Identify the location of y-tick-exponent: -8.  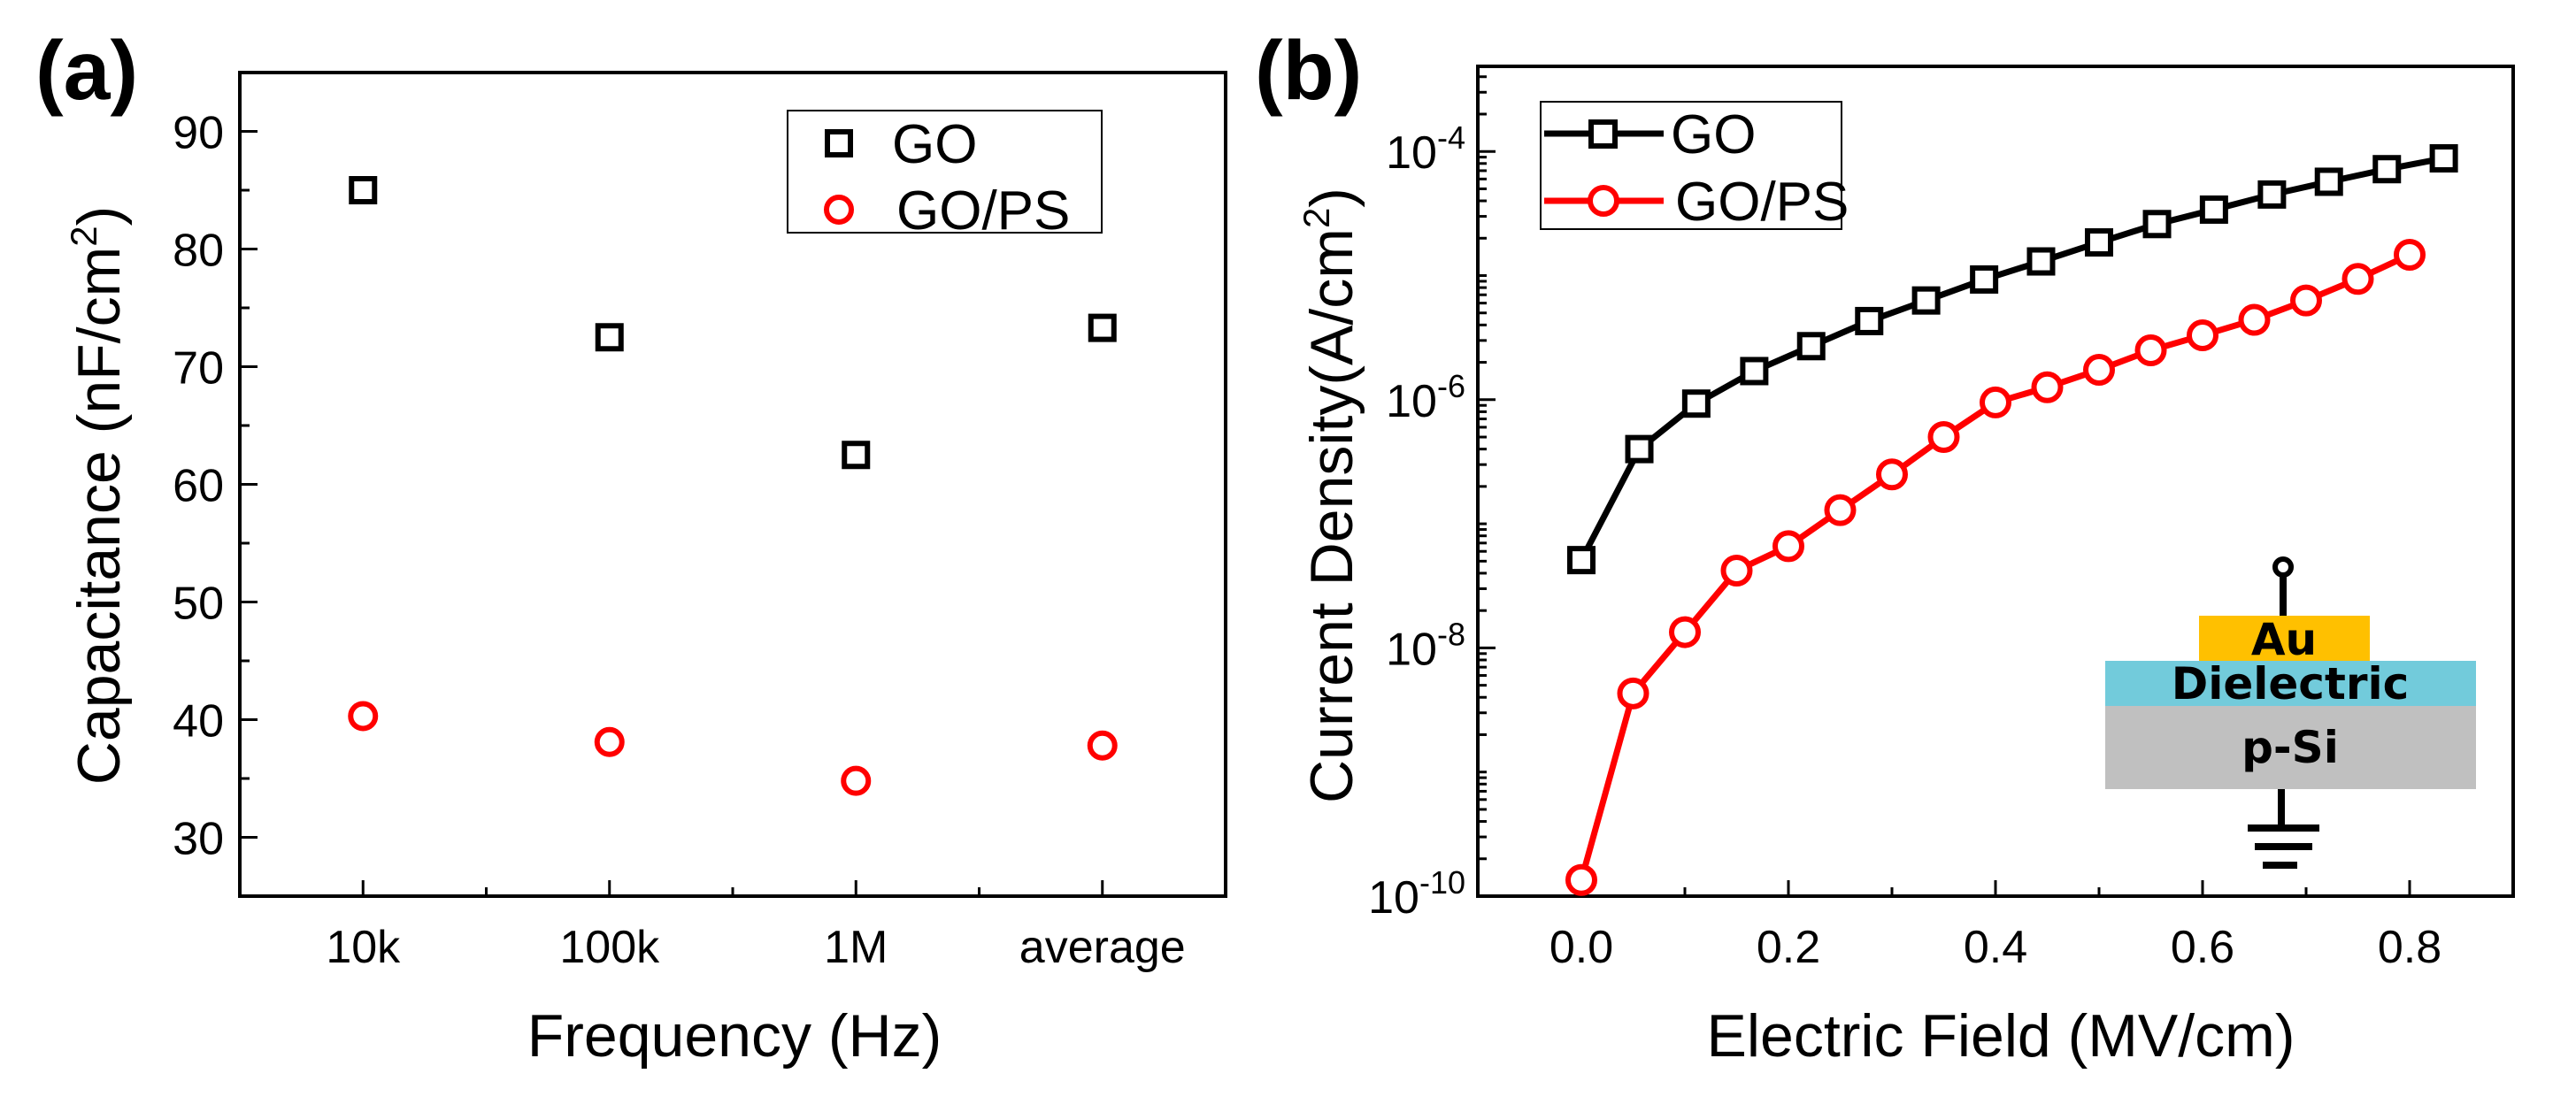
(1451, 634).